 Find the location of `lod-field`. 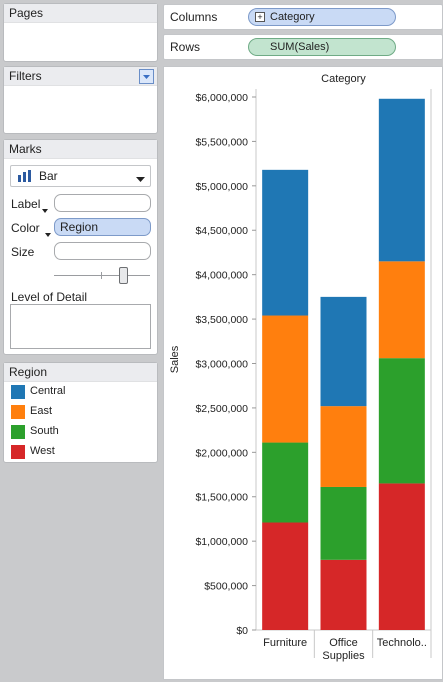

lod-field is located at coordinates (80, 326).